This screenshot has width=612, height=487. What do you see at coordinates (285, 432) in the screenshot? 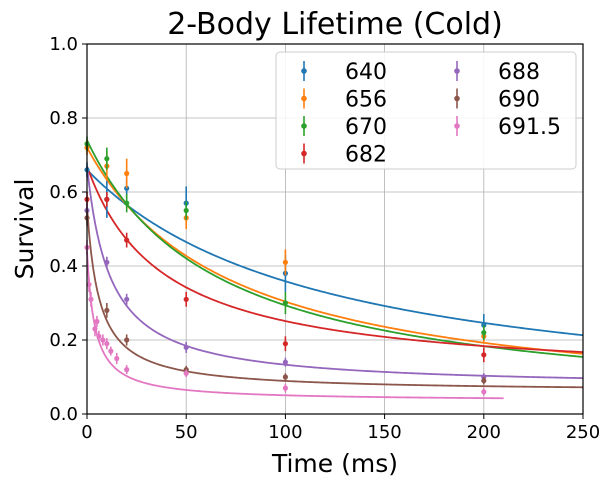
I see `x-tick-label: 100` at bounding box center [285, 432].